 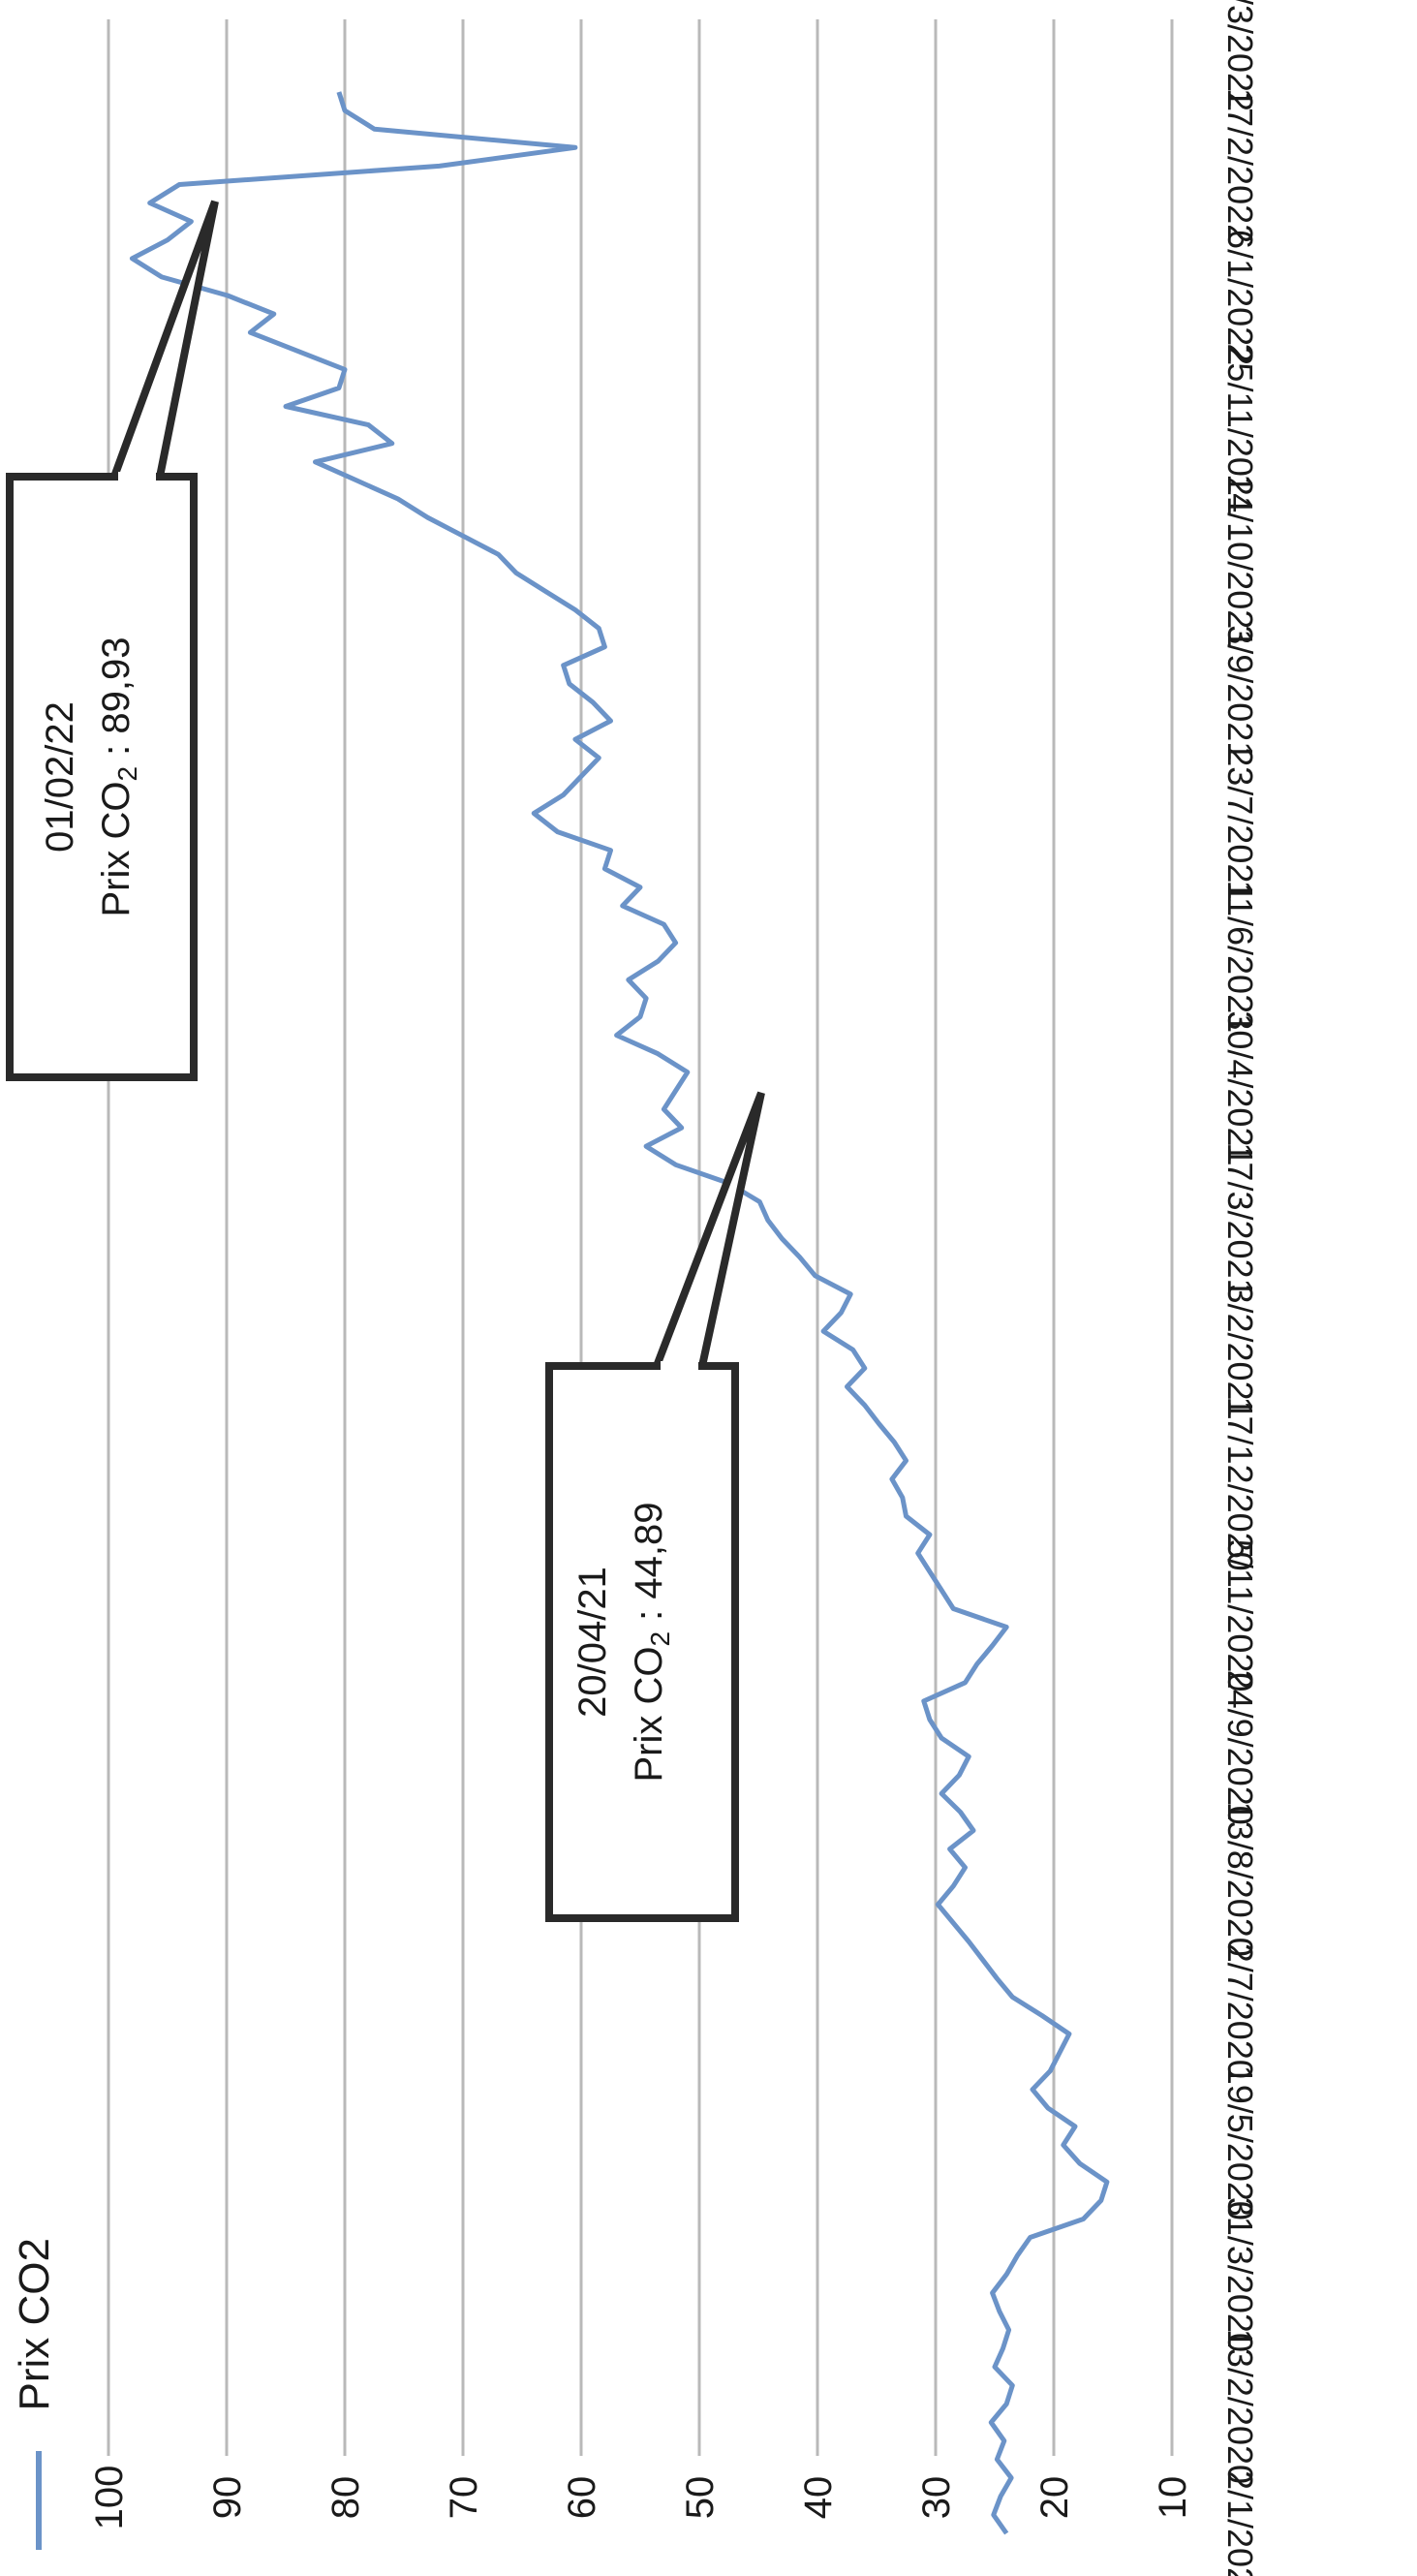 What do you see at coordinates (1240, 2406) in the screenshot?
I see `x-tick-label: 13/2/2020` at bounding box center [1240, 2406].